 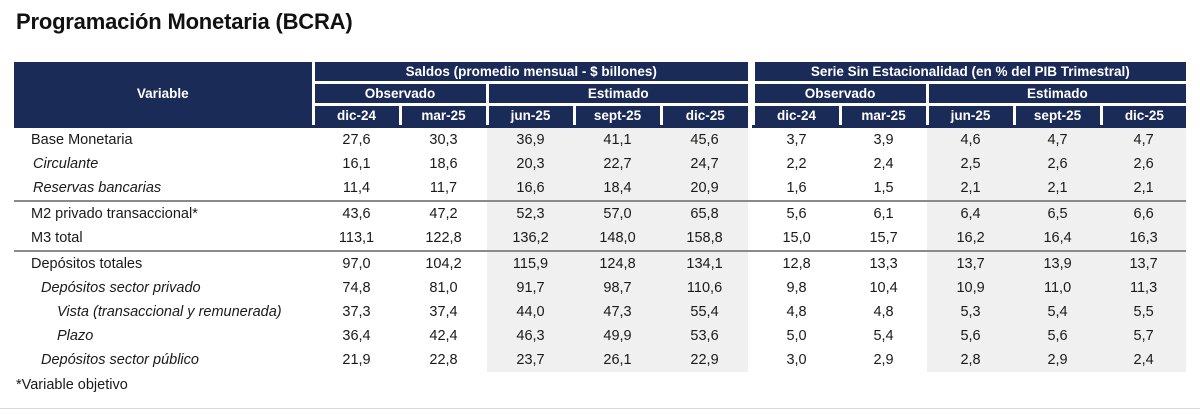 I want to click on value-cell: 37,3, so click(x=356, y=312).